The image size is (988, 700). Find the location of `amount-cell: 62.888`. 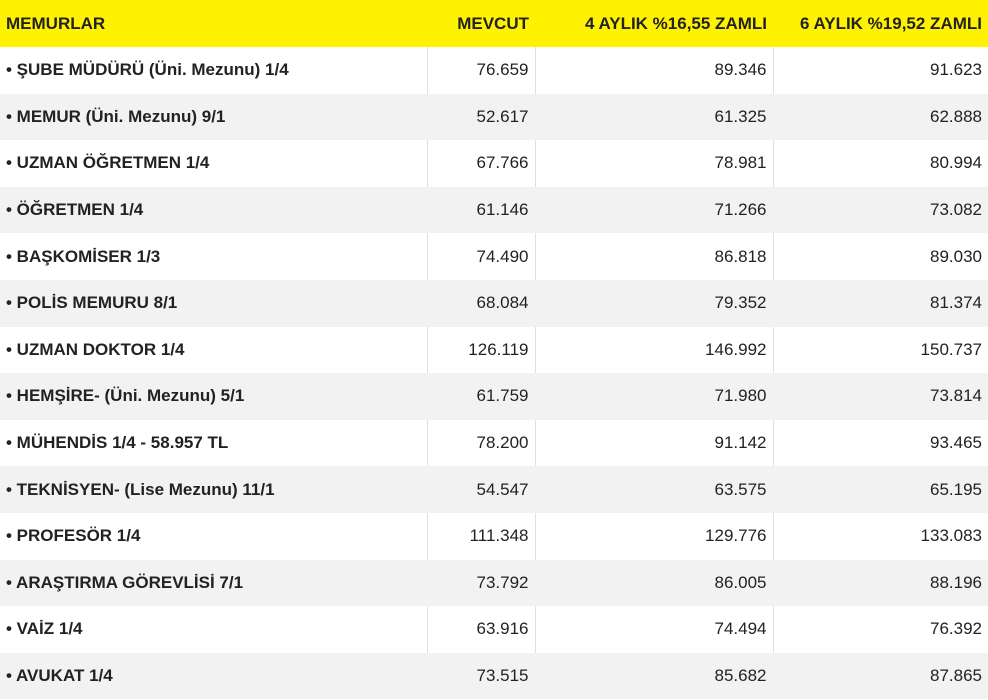

amount-cell: 62.888 is located at coordinates (880, 117).